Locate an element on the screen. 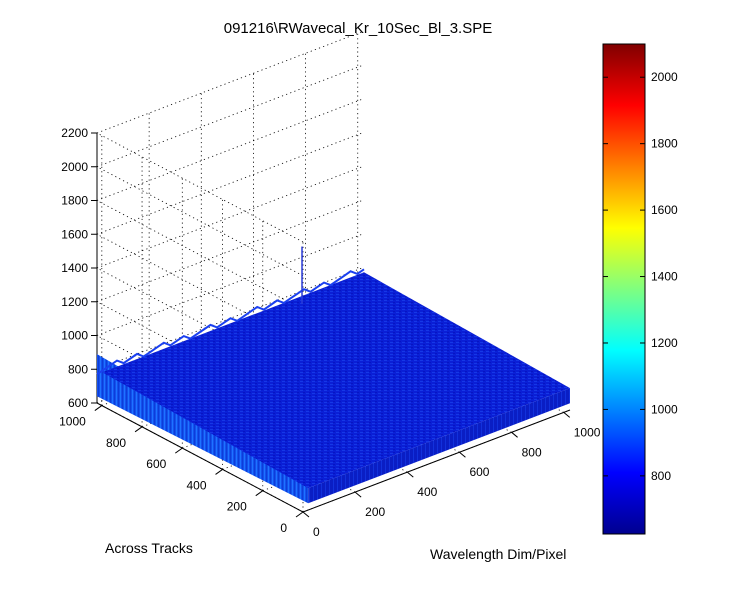 The image size is (750, 600). surface-noise-ridge is located at coordinates (230, 322).